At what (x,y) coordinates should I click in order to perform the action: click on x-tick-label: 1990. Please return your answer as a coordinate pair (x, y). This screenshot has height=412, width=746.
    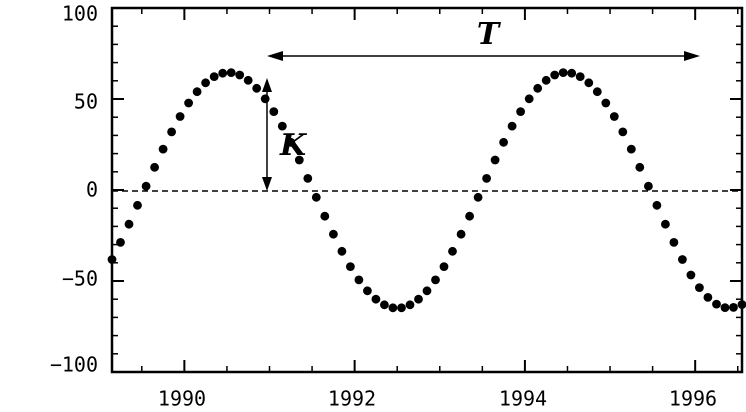
    Looking at the image, I should click on (182, 399).